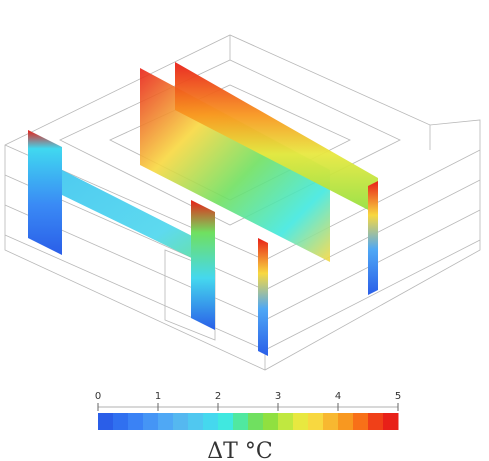 Image resolution: width=489 pixels, height=461 pixels. Describe the element at coordinates (239, 450) in the screenshot. I see `colorbar-label: ΔT °C` at that location.